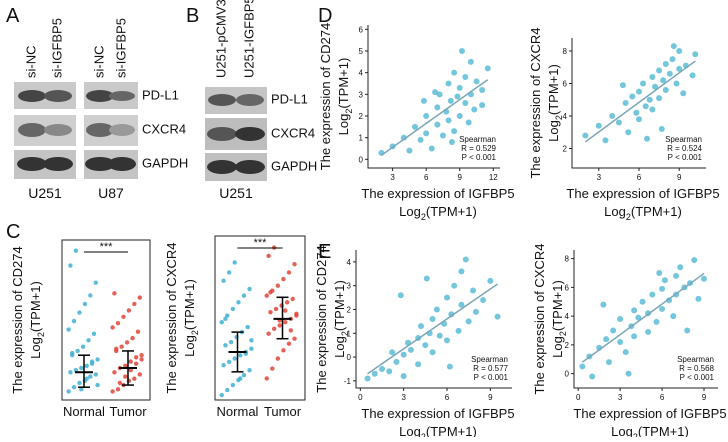  What do you see at coordinates (622, 430) in the screenshot?
I see `x-axis-label-part: Log` at bounding box center [622, 430].